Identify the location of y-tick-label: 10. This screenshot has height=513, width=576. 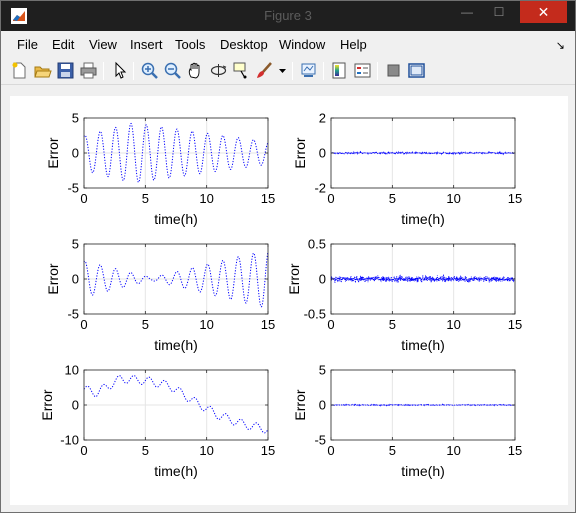
(72, 370).